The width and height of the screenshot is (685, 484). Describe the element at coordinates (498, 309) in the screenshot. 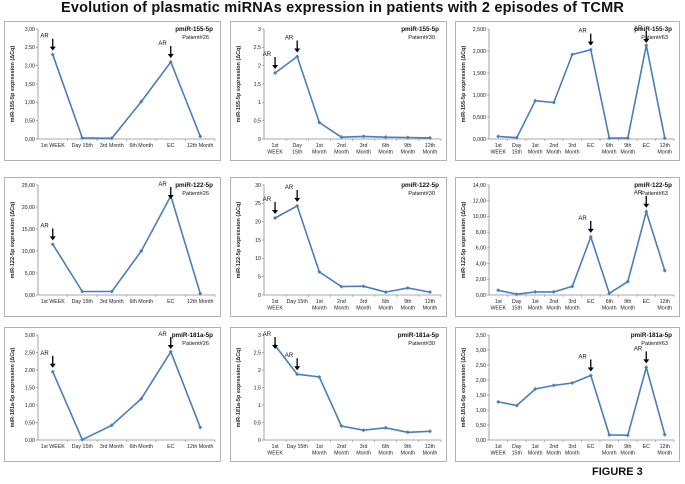

I see `x-tick-label: WEEK` at that location.